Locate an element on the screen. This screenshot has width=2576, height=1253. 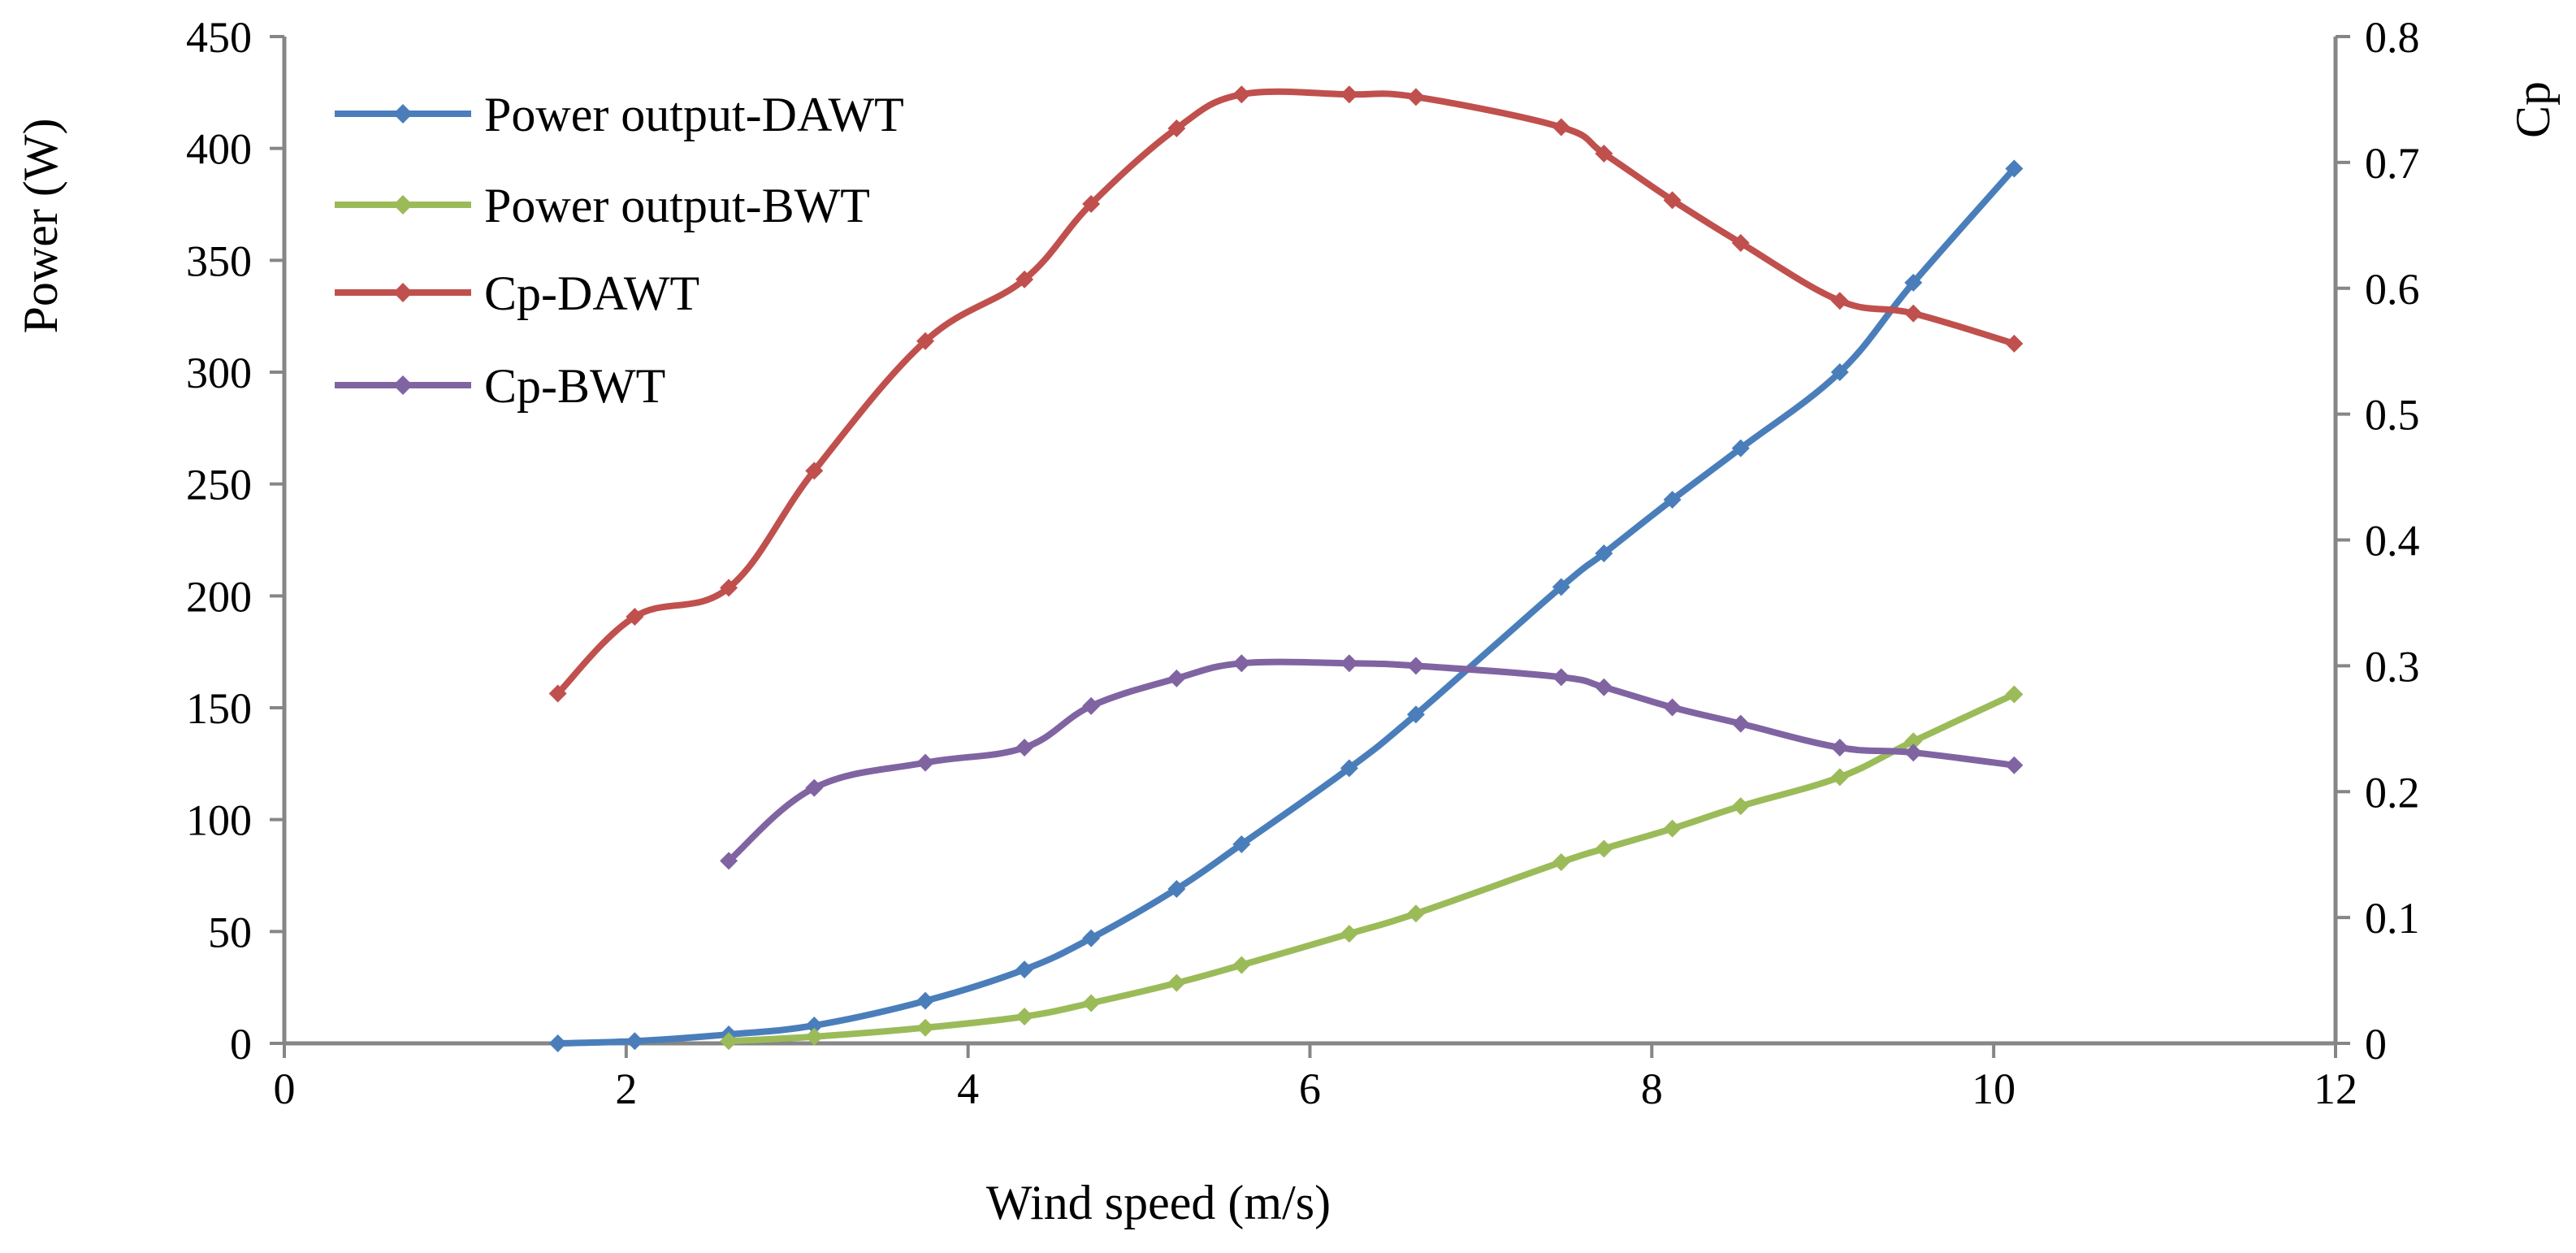
legend-marker-power-dawt is located at coordinates (403, 114).